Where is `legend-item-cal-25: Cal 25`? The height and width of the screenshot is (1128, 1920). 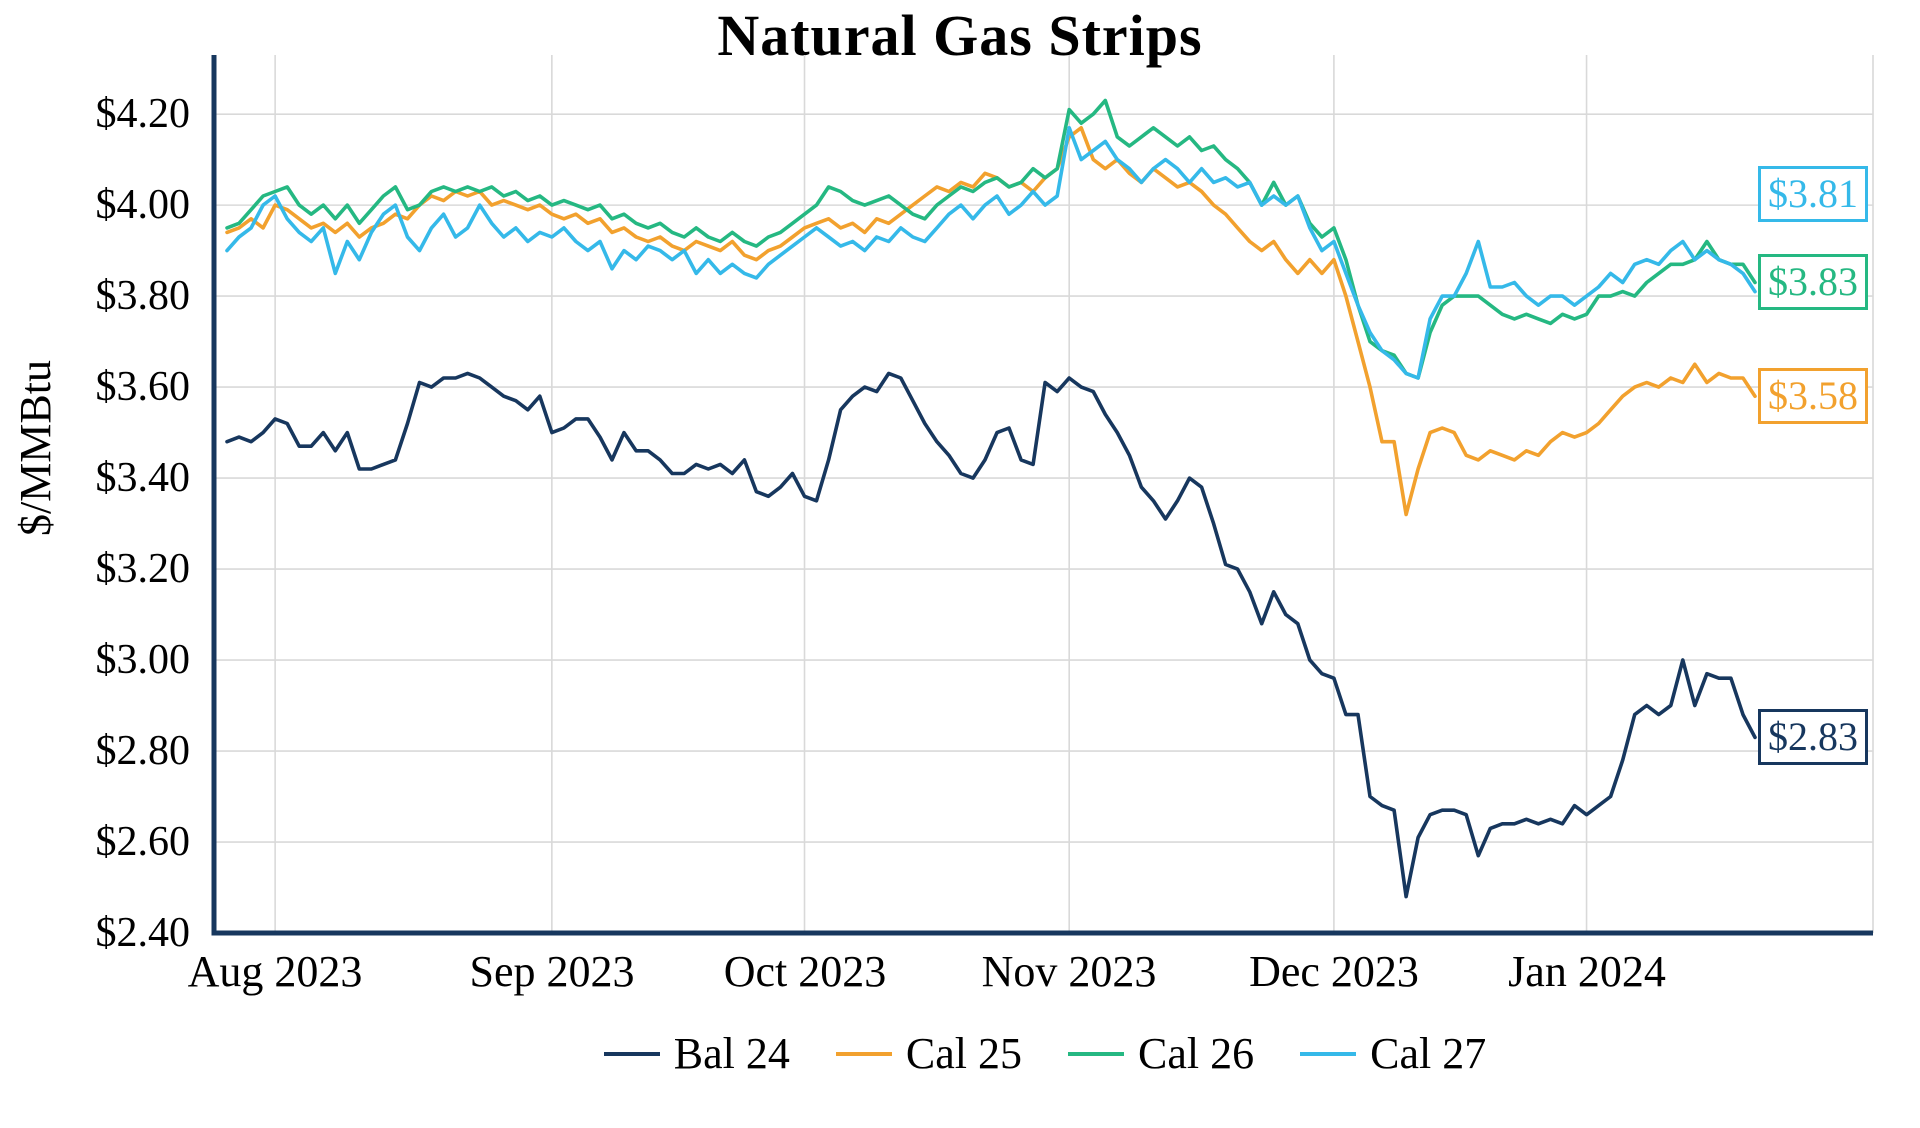
legend-item-cal-25: Cal 25 is located at coordinates (928, 1053).